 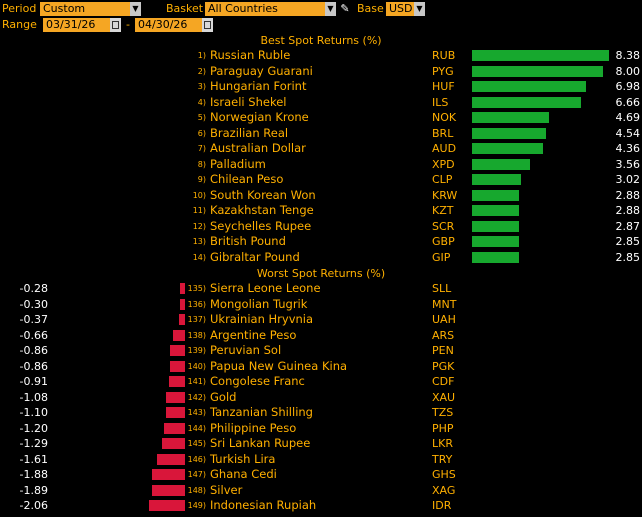 What do you see at coordinates (321, 444) in the screenshot?
I see `worst-row: -1.29 145) Sri Lankan Rupee LKR` at bounding box center [321, 444].